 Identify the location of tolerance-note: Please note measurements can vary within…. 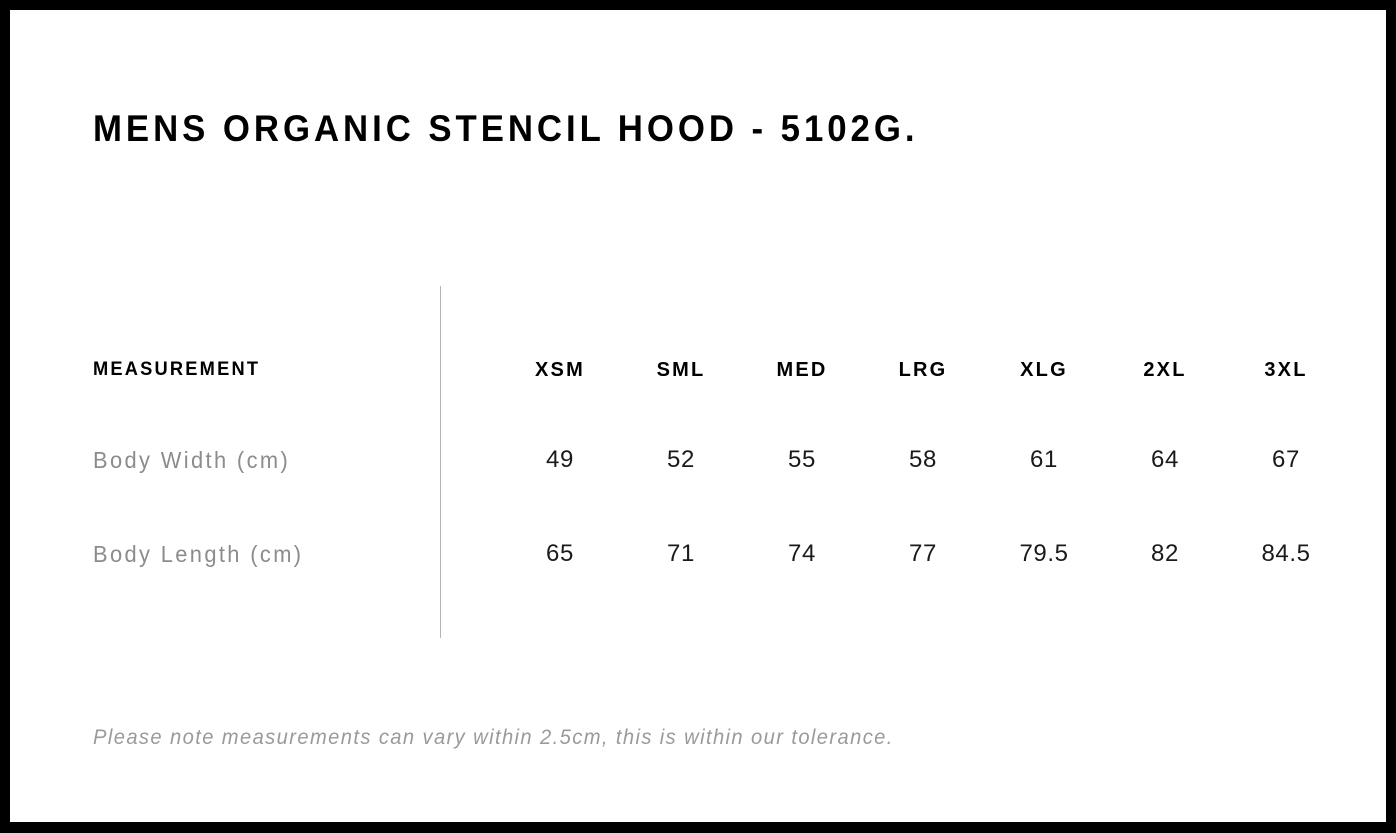
(493, 737).